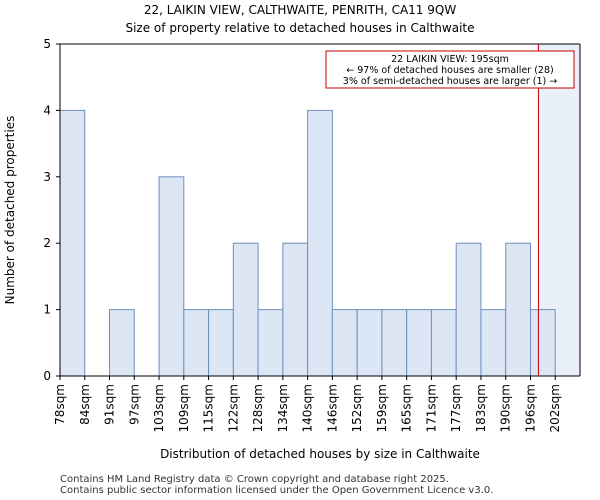 The width and height of the screenshot is (600, 500). What do you see at coordinates (542, 343) in the screenshot?
I see `bar-196sqm` at bounding box center [542, 343].